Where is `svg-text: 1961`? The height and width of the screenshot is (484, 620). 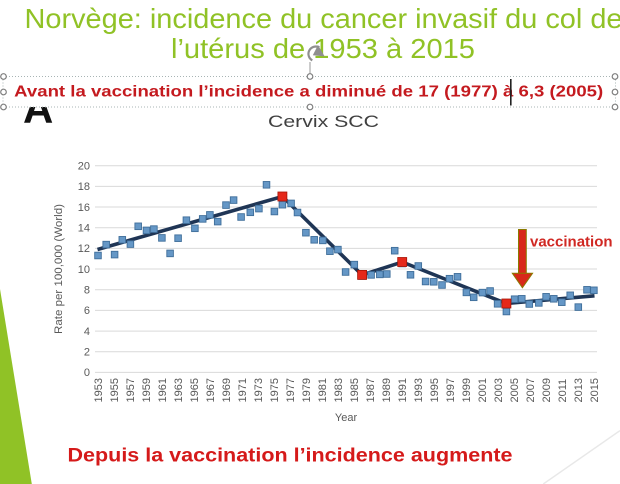 svg-text: 1961 is located at coordinates (163, 390).